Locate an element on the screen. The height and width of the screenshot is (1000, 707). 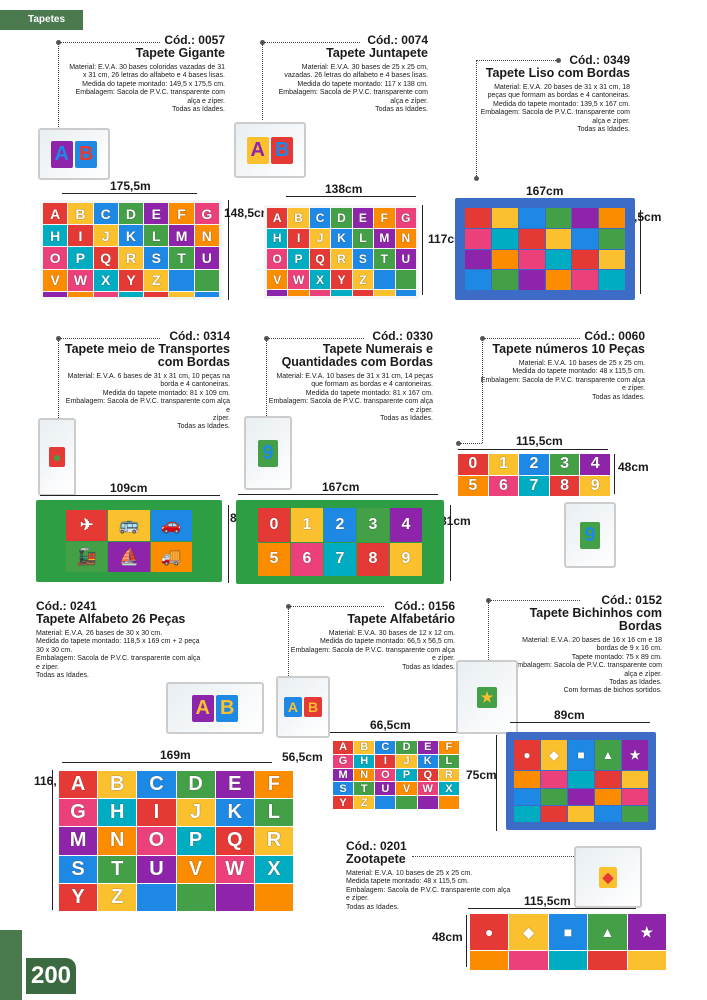
mat-tile: A is located at coordinates (277, 218).